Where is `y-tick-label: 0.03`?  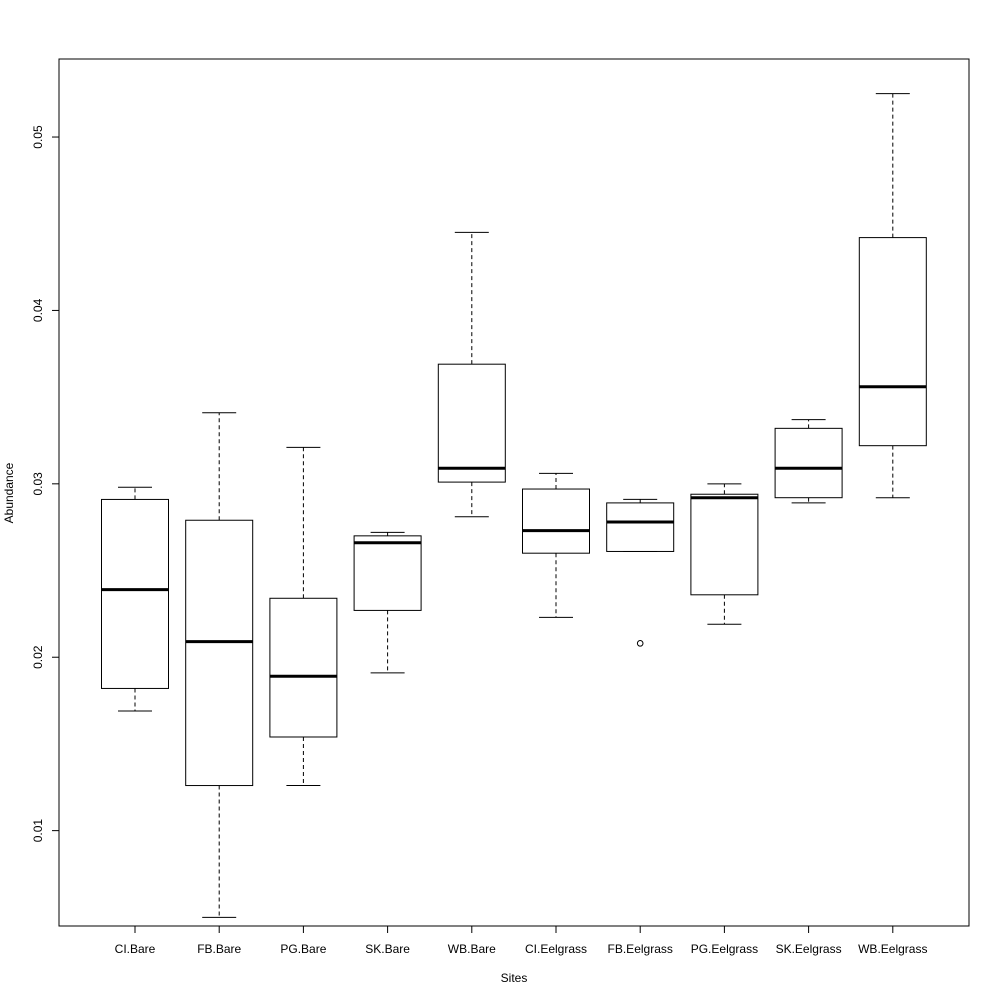 y-tick-label: 0.03 is located at coordinates (38, 484).